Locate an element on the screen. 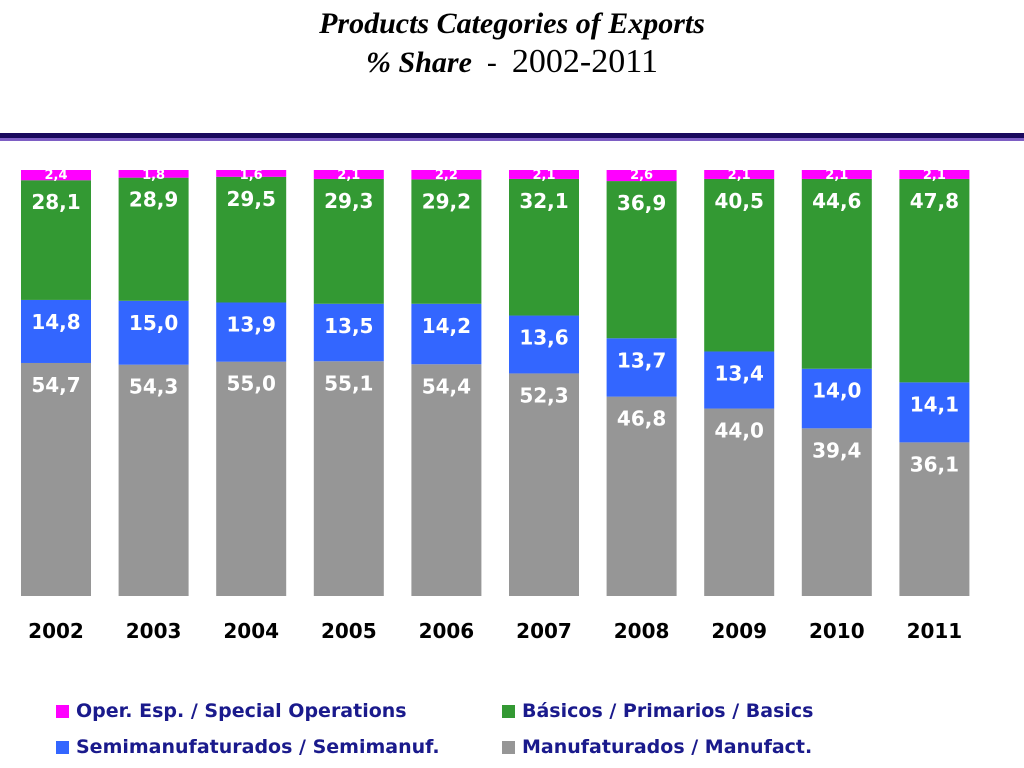 The width and height of the screenshot is (1024, 768). data-label-special-2007: 2,1 is located at coordinates (543, 175).